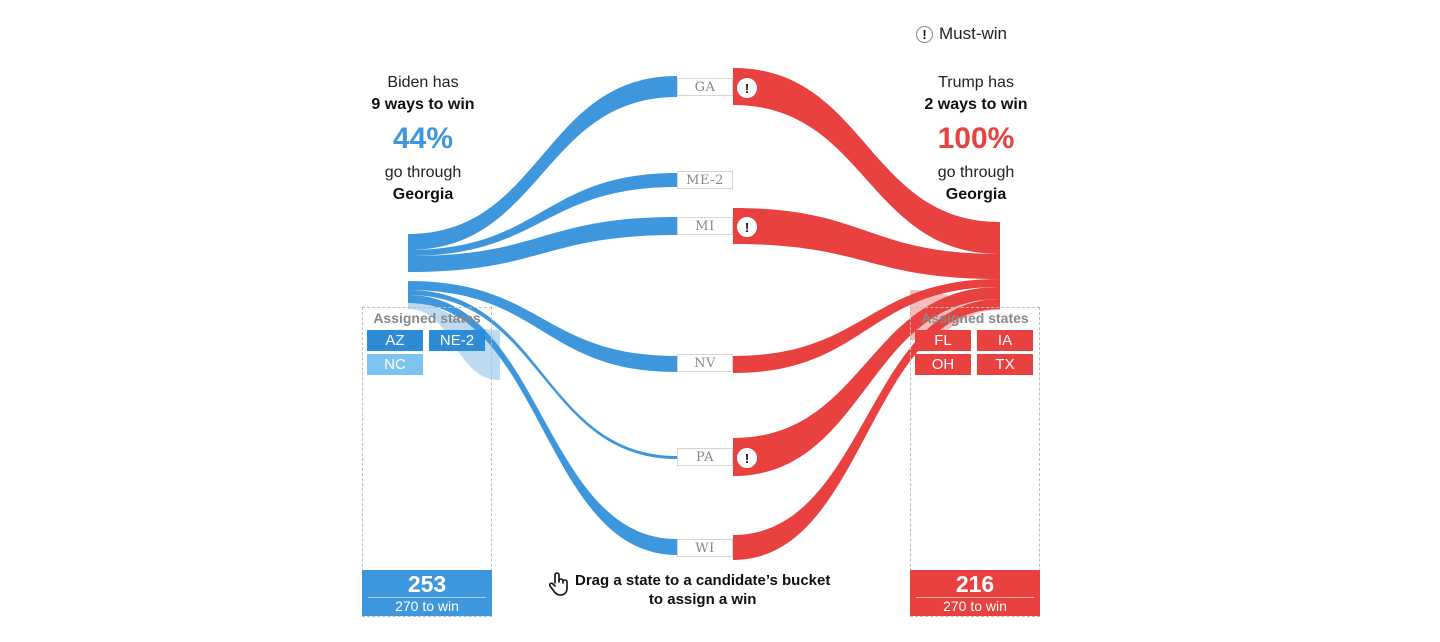 The image size is (1440, 642). I want to click on state-node-pa: PA, so click(705, 457).